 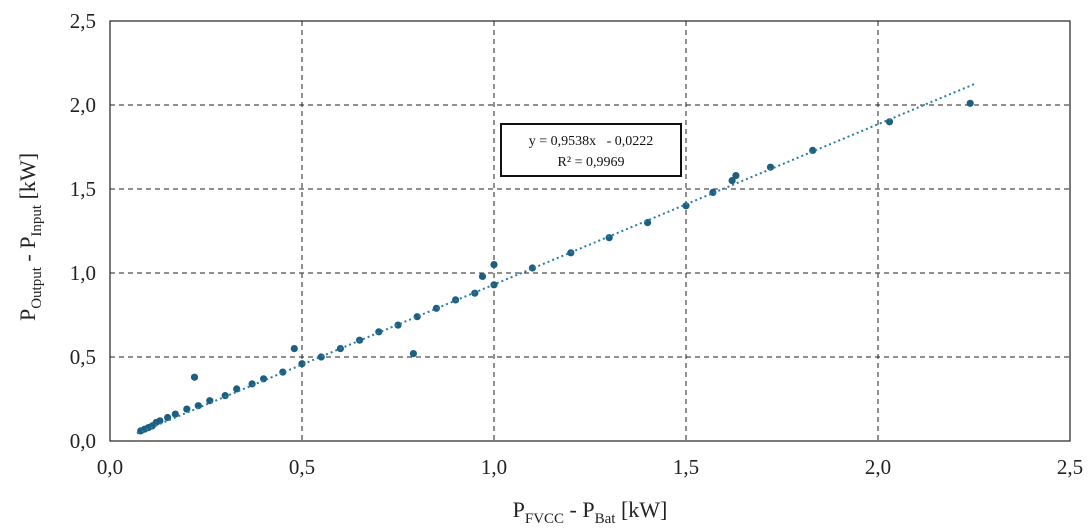 What do you see at coordinates (27, 315) in the screenshot?
I see `y-axis-title-main: P` at bounding box center [27, 315].